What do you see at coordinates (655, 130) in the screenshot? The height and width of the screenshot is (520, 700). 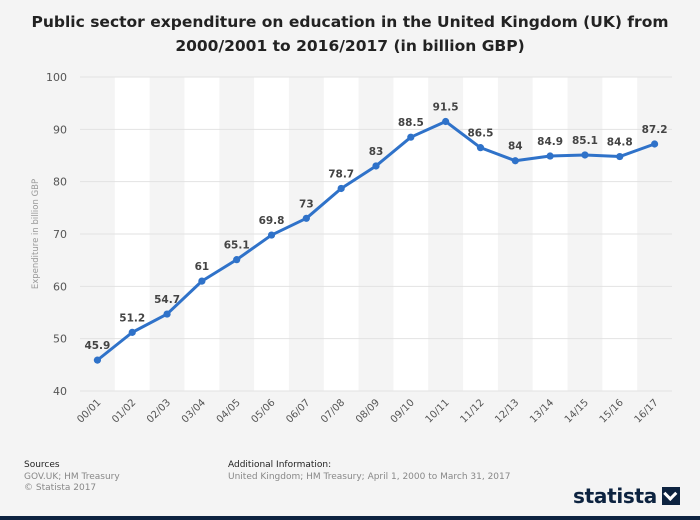 I see `data-label: 87.2` at bounding box center [655, 130].